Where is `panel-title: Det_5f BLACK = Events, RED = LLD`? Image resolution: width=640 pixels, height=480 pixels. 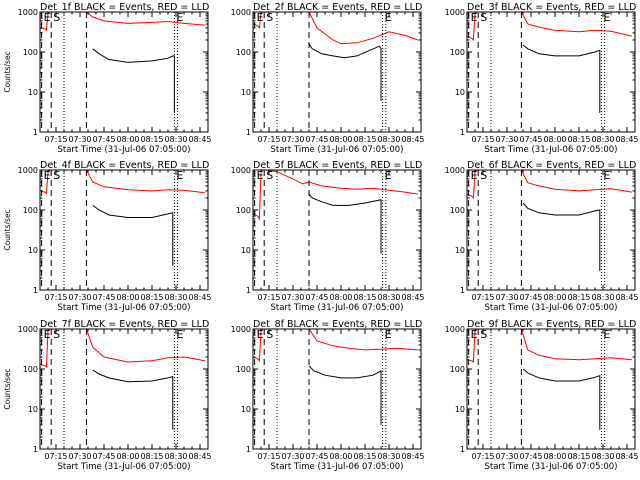
panel-title: Det_5f BLACK = Events, RED = LLD is located at coordinates (337, 165).